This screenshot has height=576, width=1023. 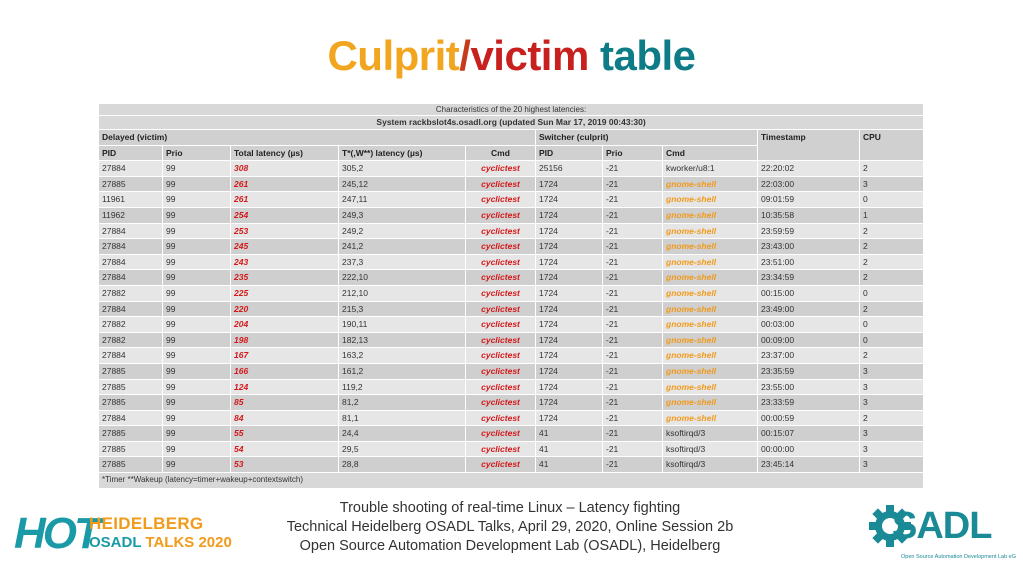 What do you see at coordinates (402, 168) in the screenshot?
I see `cell-tw-latency: 305,2` at bounding box center [402, 168].